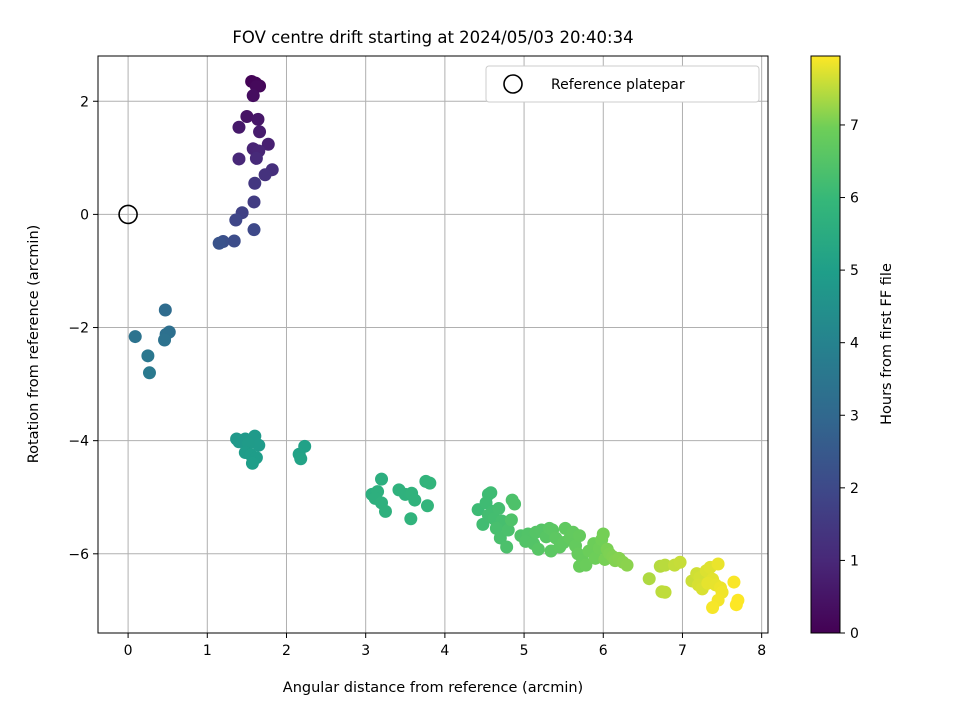  I want to click on y-axis-ticks: −6 −4 −2 0 2, so click(83, 328).